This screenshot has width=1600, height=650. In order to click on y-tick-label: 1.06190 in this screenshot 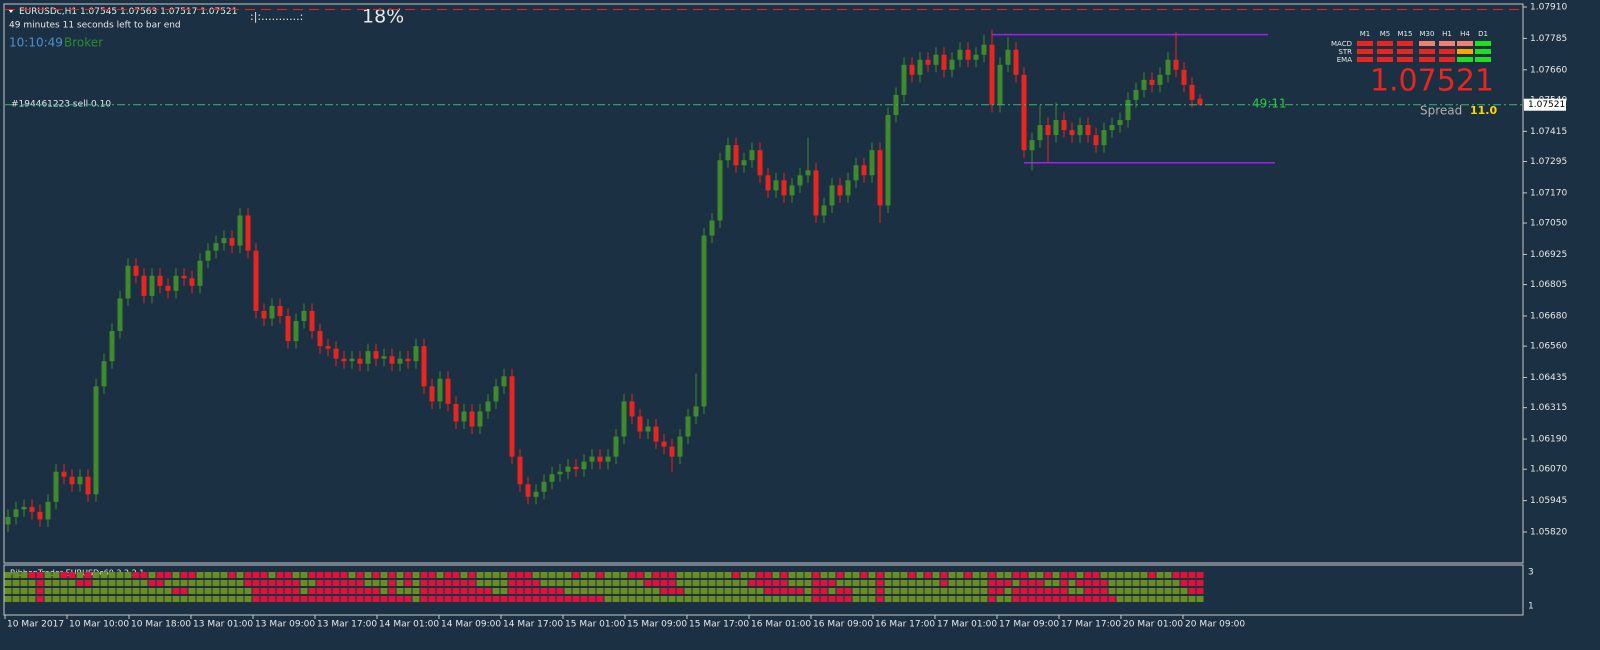, I will do `click(1548, 440)`.